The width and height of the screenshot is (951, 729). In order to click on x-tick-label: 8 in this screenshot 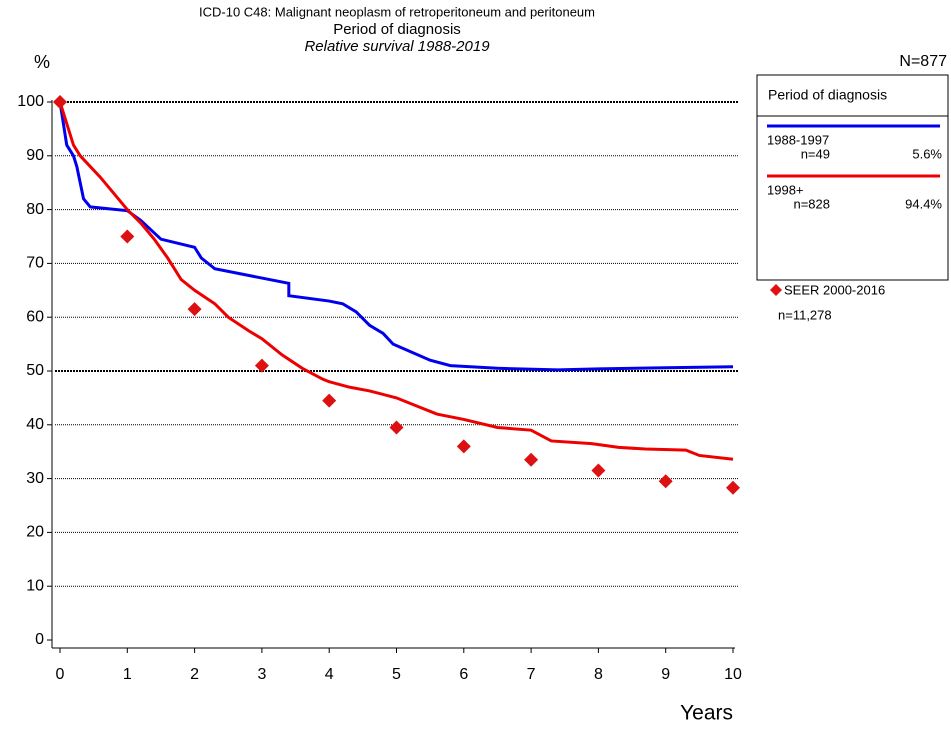, I will do `click(598, 674)`.